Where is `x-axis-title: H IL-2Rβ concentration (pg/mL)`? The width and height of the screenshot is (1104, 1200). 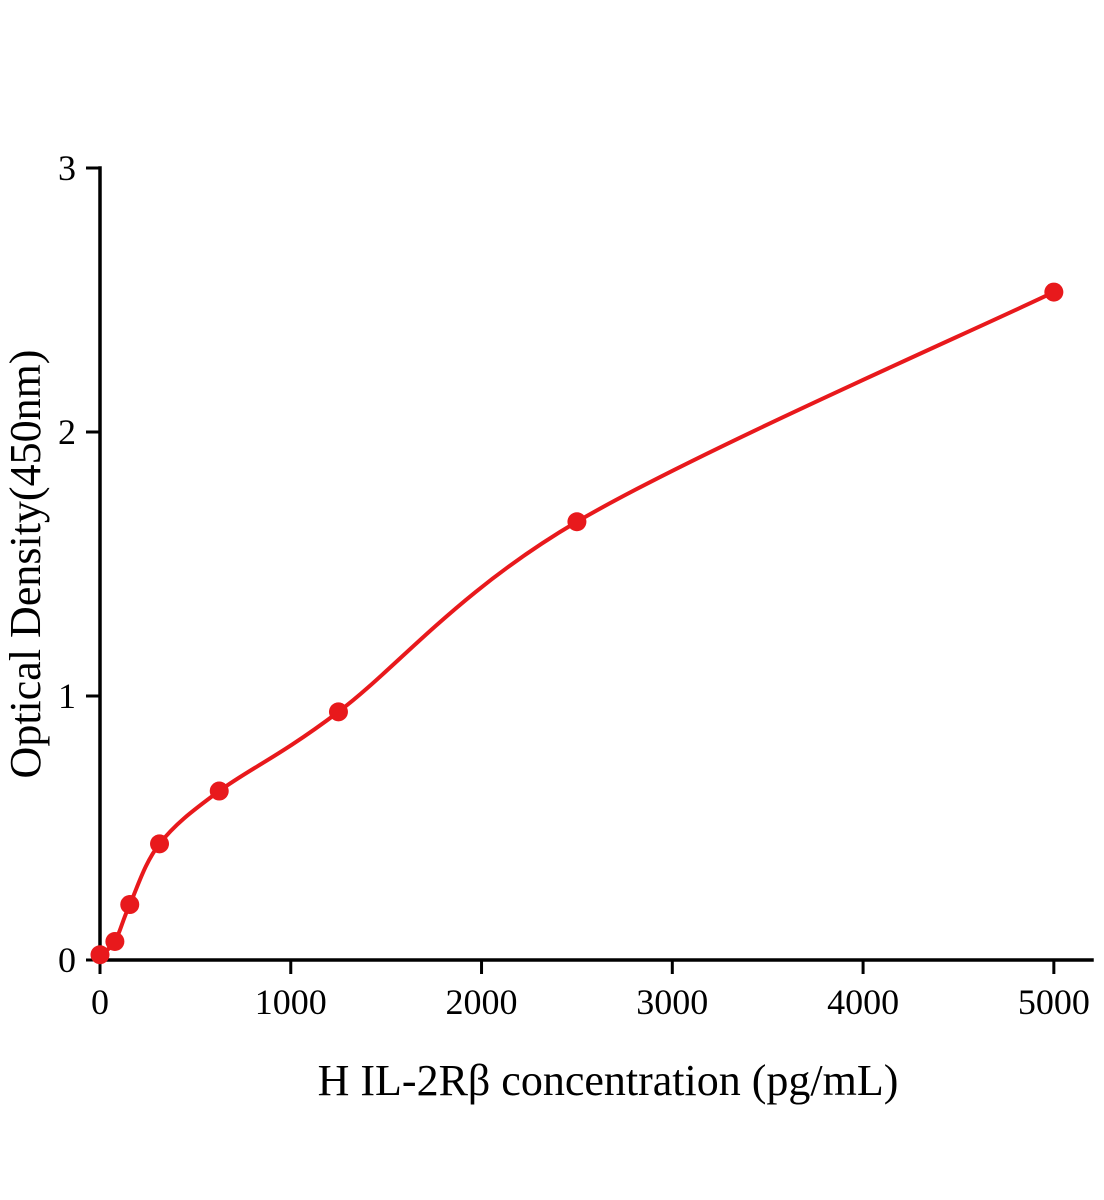 x-axis-title: H IL-2Rβ concentration (pg/mL) is located at coordinates (608, 1080).